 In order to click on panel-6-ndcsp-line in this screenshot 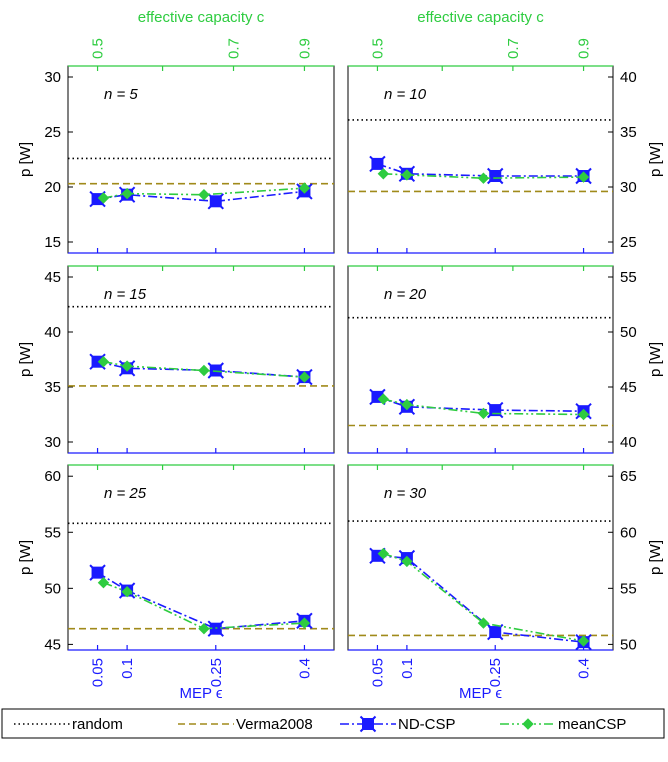, I will do `click(480, 599)`.